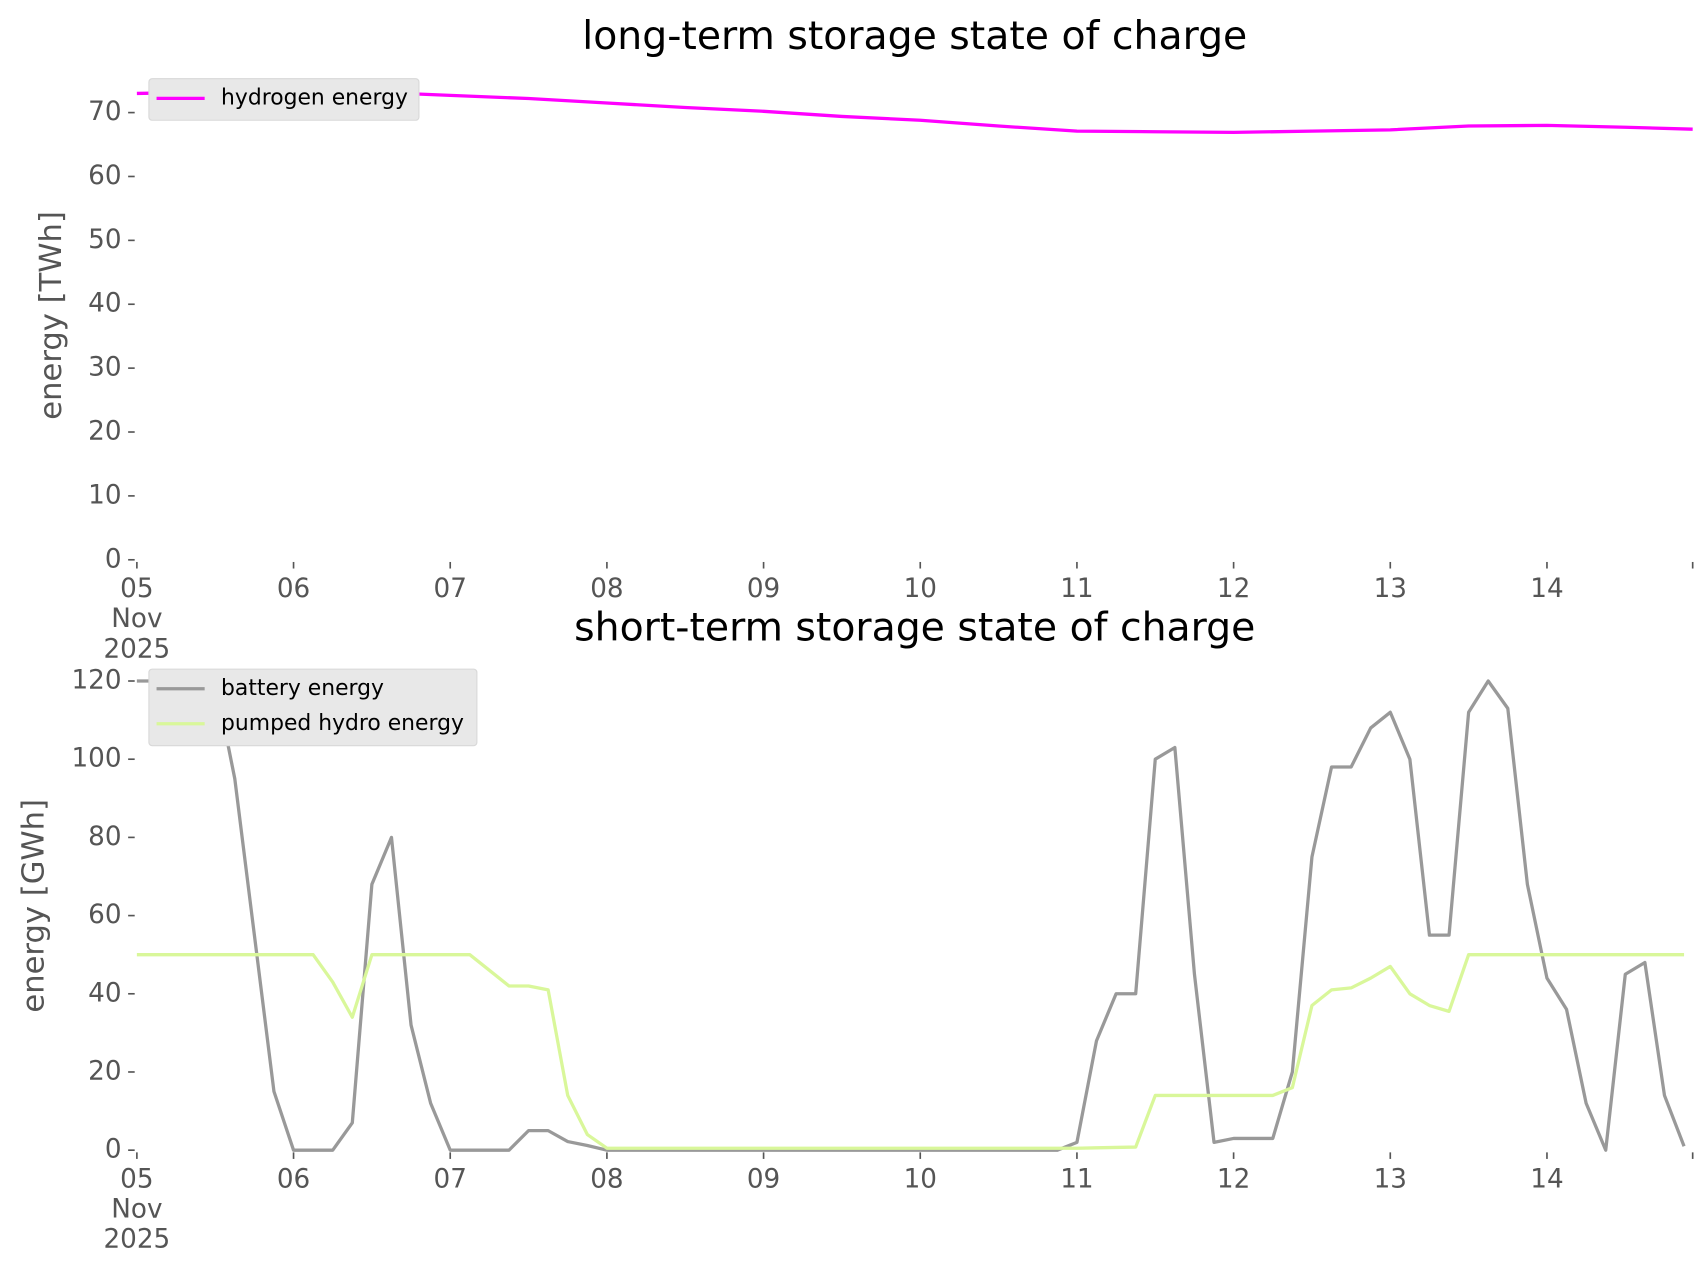 The width and height of the screenshot is (1706, 1277). I want to click on legend-label: pumped hydro energy, so click(342, 723).